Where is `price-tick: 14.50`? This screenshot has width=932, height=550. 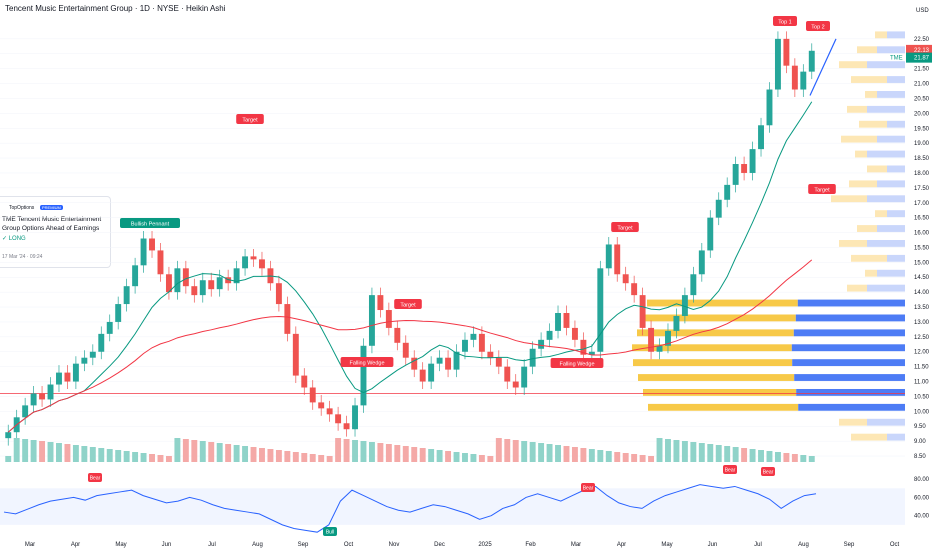
price-tick: 14.50 is located at coordinates (922, 278).